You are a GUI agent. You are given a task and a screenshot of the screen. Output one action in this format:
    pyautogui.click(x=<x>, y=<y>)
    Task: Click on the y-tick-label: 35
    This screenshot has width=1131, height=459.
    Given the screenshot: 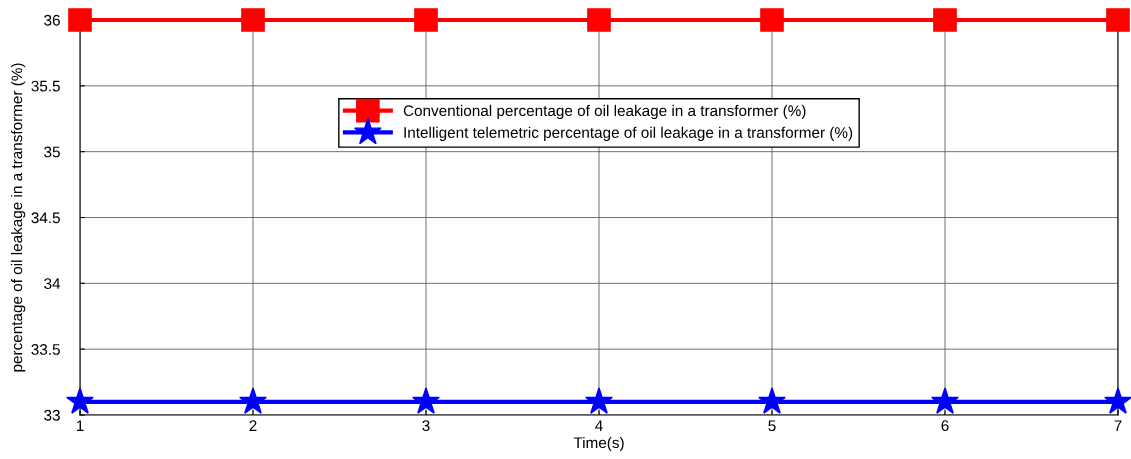 What is the action you would take?
    pyautogui.click(x=52, y=152)
    